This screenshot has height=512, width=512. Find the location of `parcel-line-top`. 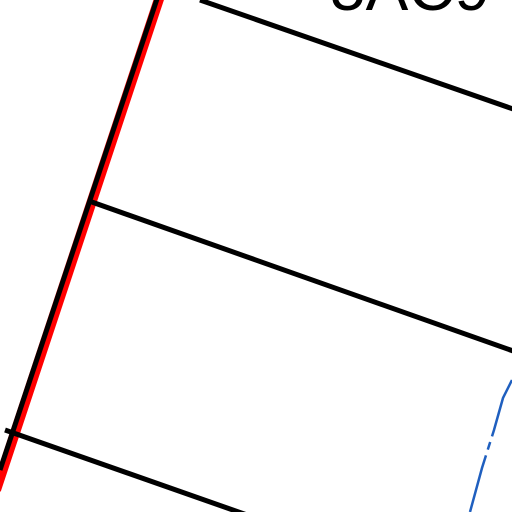

parcel-line-top is located at coordinates (355, 56).